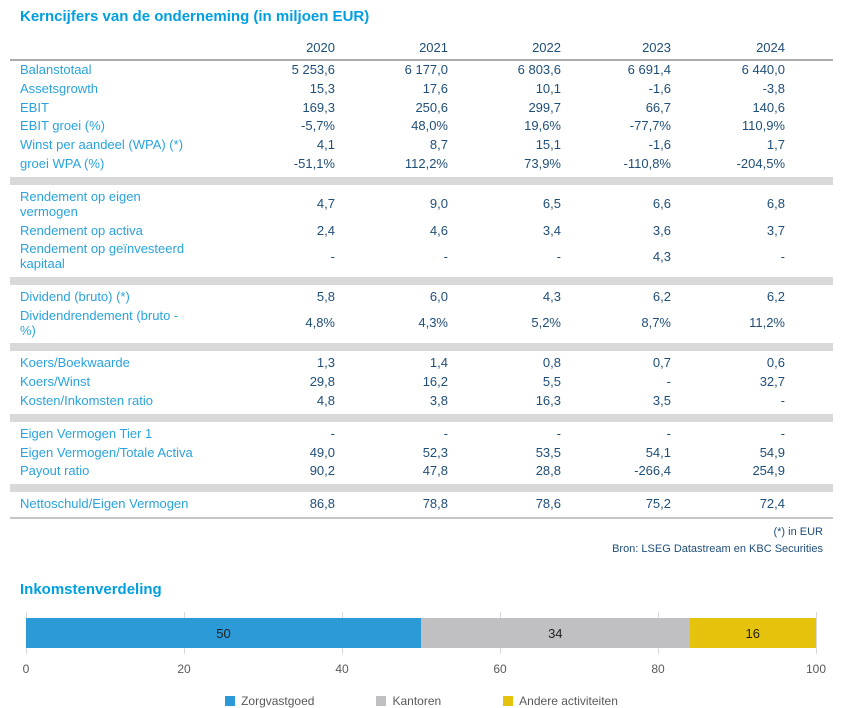 This screenshot has width=843, height=708. Describe the element at coordinates (55, 382) in the screenshot. I see `row-label: Koers/Winst` at that location.